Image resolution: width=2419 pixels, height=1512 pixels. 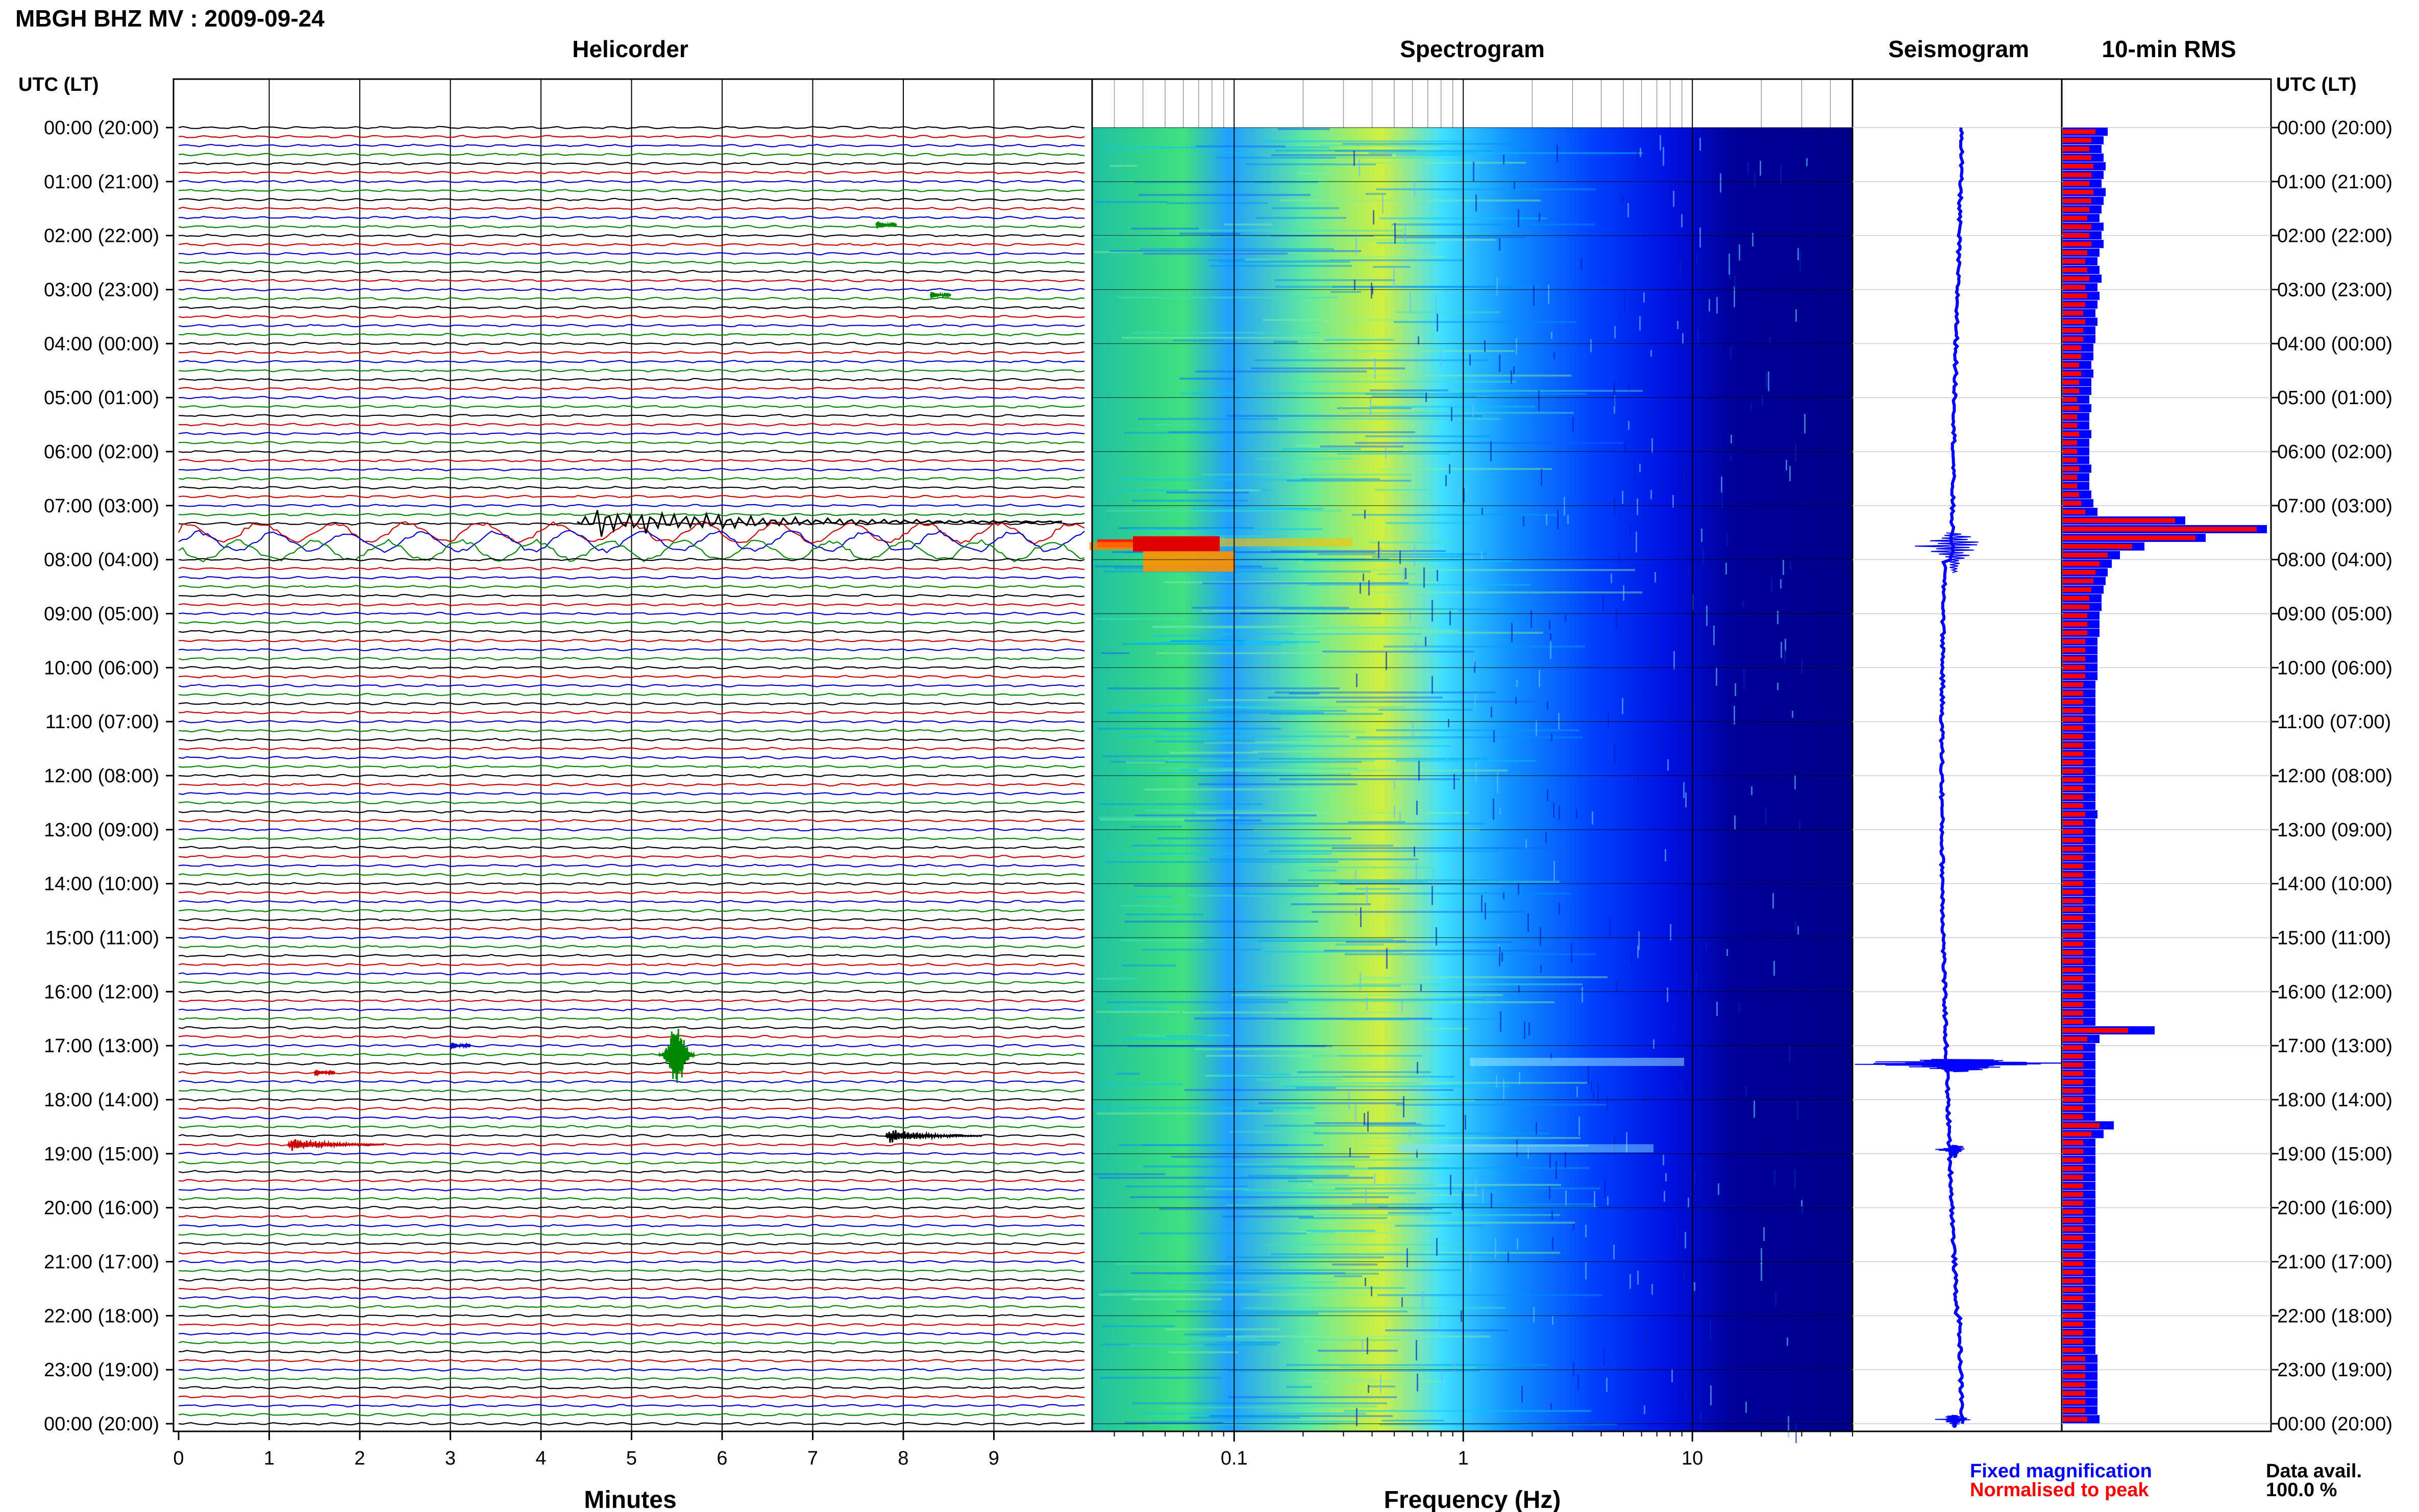 What do you see at coordinates (586, 1450) in the screenshot?
I see `helicorder-x-axis: 0 1 2 3 4 5 6 7 8 9` at bounding box center [586, 1450].